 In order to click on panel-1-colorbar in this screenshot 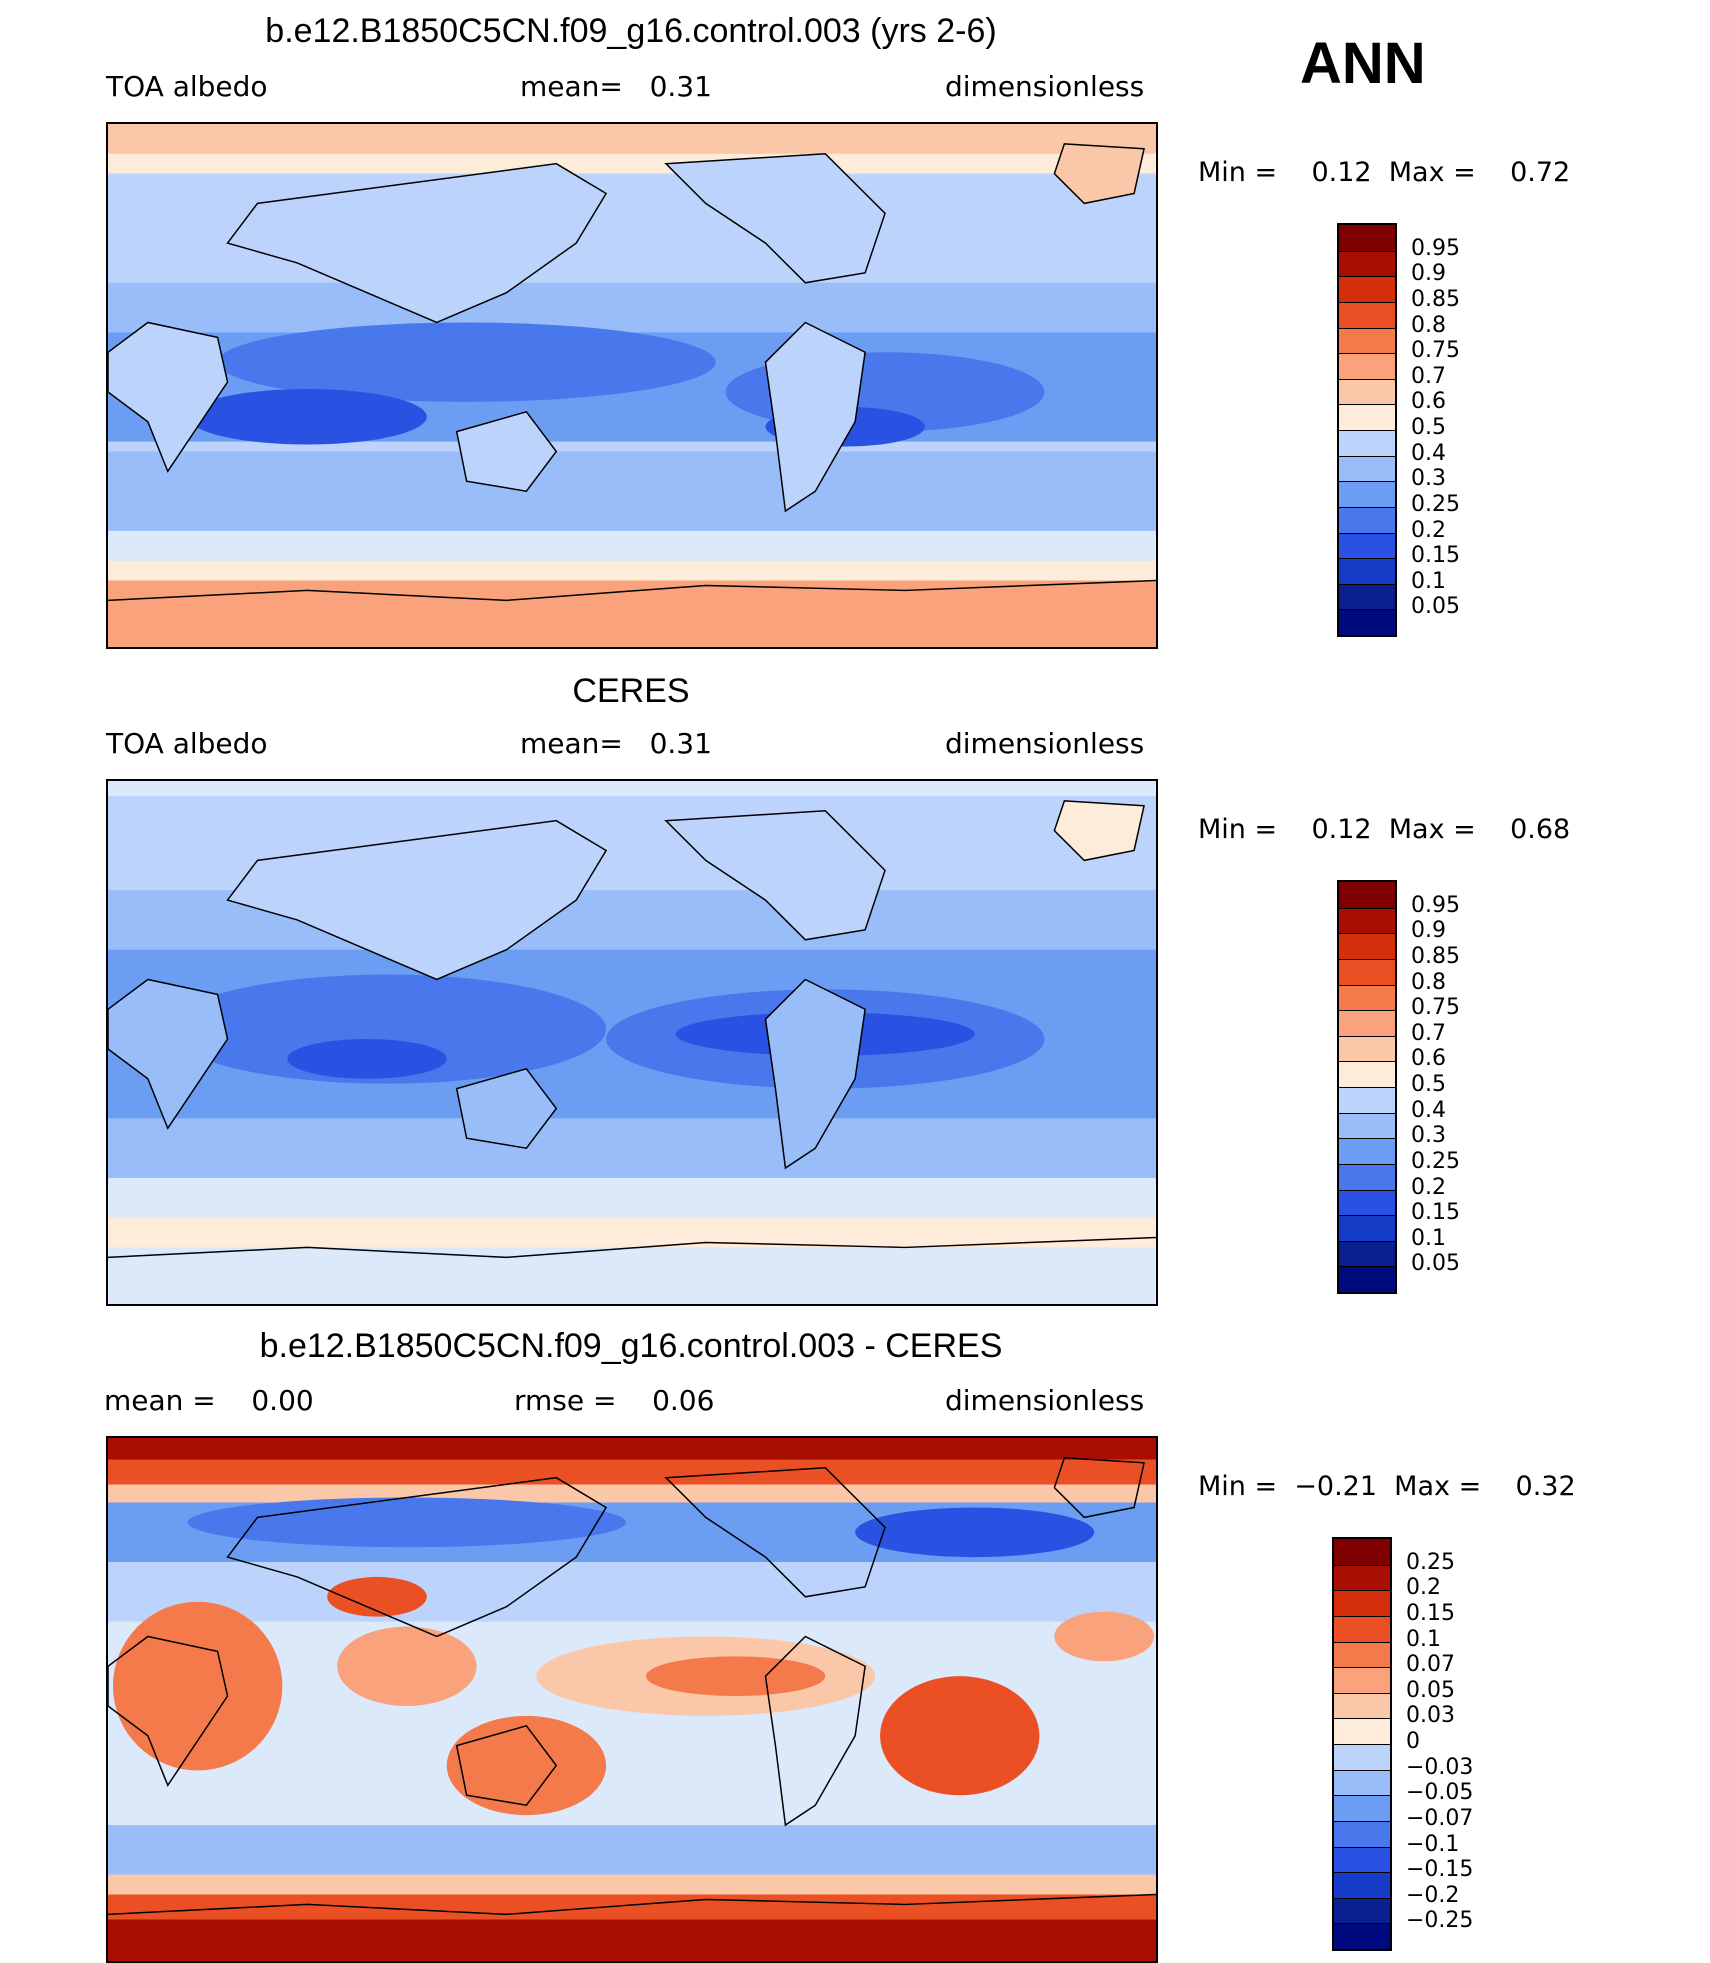, I will do `click(1367, 430)`.